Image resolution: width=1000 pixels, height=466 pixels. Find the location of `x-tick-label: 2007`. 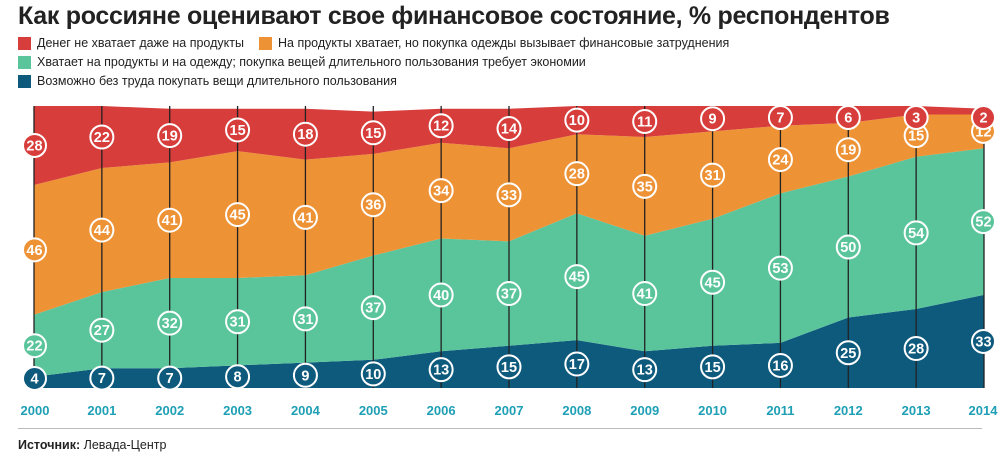

x-tick-label: 2007 is located at coordinates (509, 410).